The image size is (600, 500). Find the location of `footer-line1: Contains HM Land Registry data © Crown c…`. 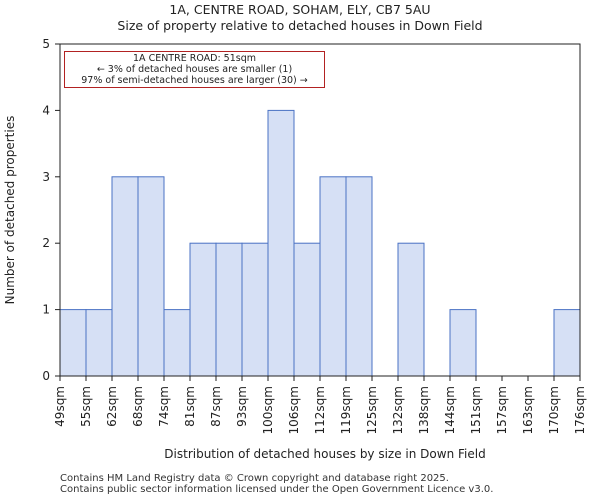

footer-line1: Contains HM Land Registry data © Crown c… is located at coordinates (254, 478).